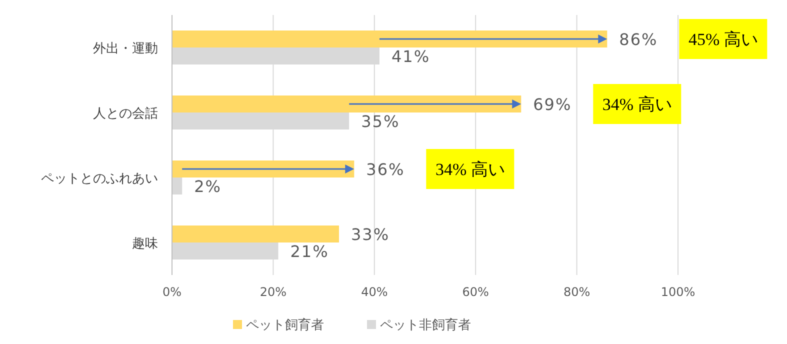 This screenshot has height=344, width=787. I want to click on y-tick-label: 人との会話, so click(125, 114).